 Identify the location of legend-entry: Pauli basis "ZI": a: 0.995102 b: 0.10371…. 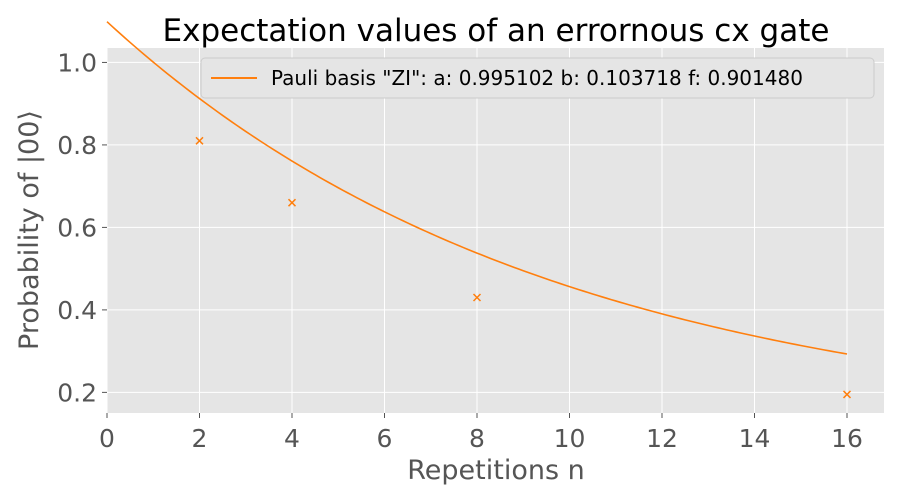
(537, 78).